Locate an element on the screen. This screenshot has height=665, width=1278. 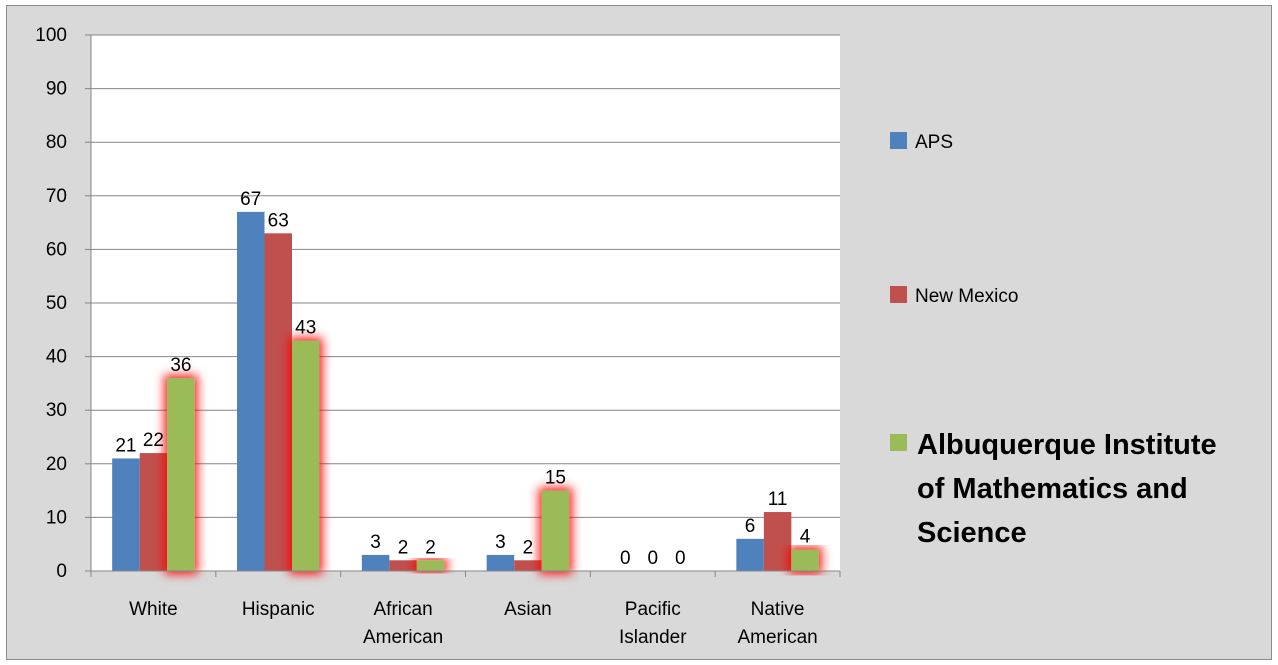
data-label: 6 is located at coordinates (750, 526).